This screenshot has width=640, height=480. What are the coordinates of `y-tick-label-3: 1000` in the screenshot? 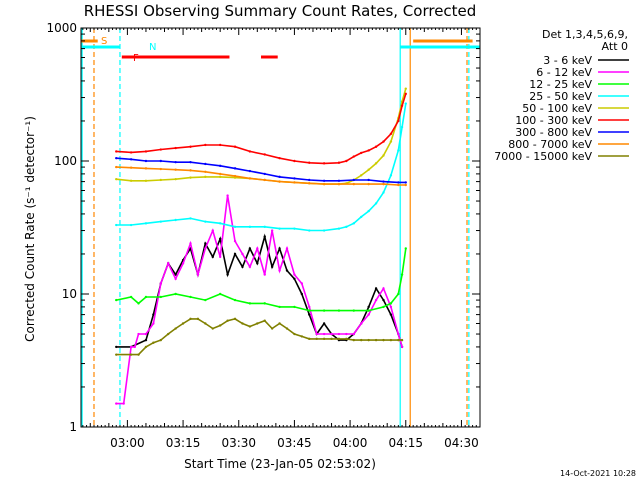 It's located at (61, 28).